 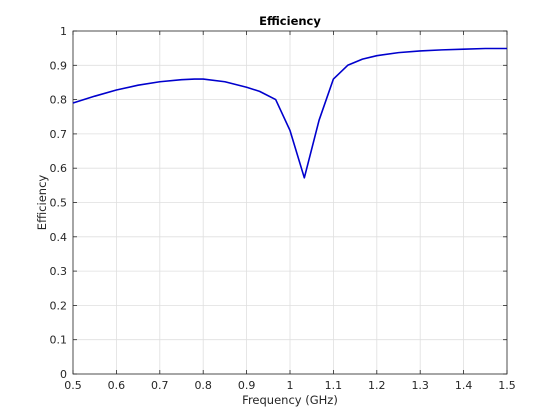 What do you see at coordinates (42, 203) in the screenshot?
I see `y-axis-label: Efficiency` at bounding box center [42, 203].